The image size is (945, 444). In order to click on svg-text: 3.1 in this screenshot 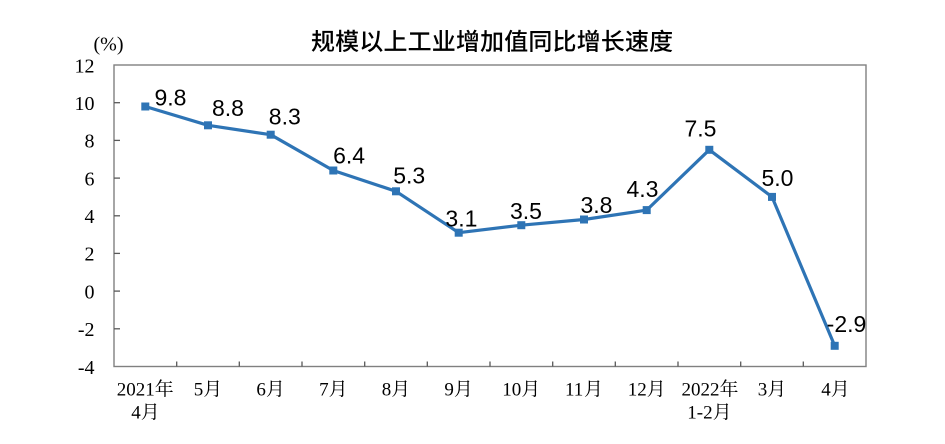, I will do `click(461, 218)`.